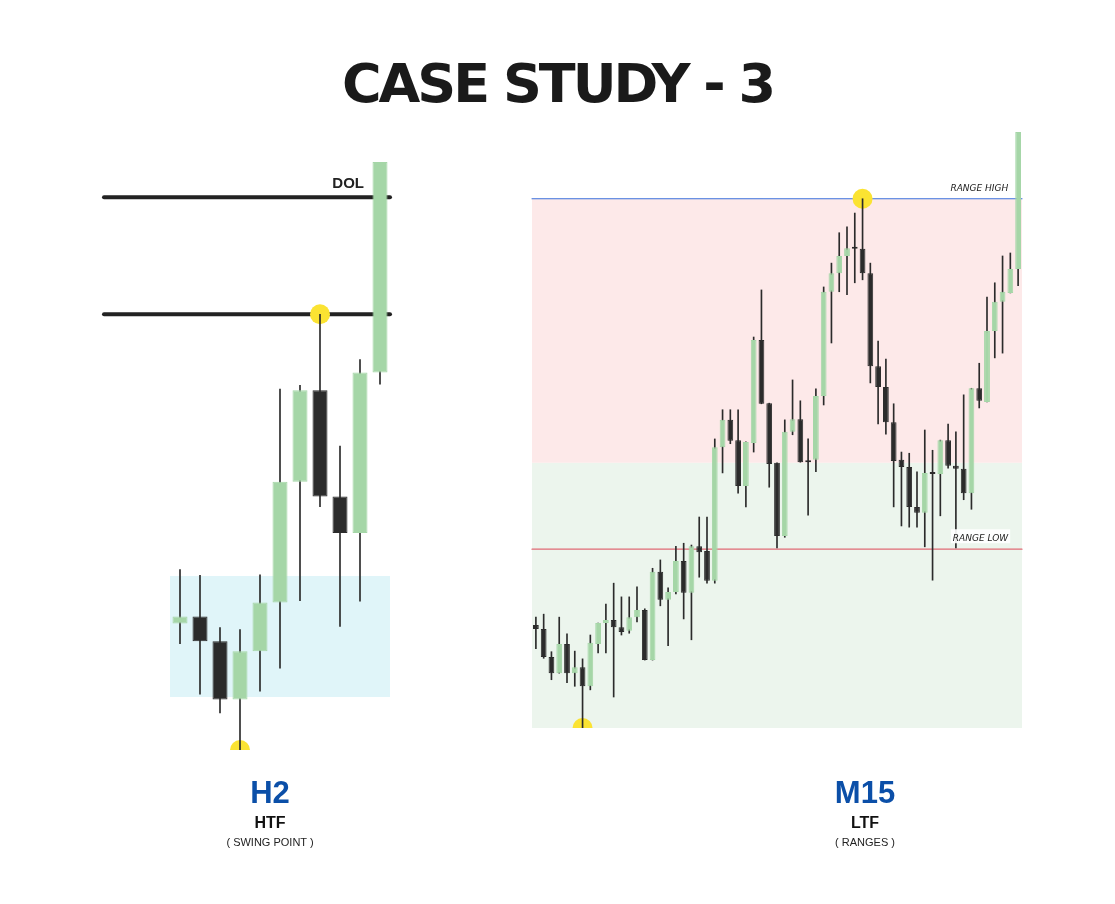  I want to click on text: H2, so click(270, 793).